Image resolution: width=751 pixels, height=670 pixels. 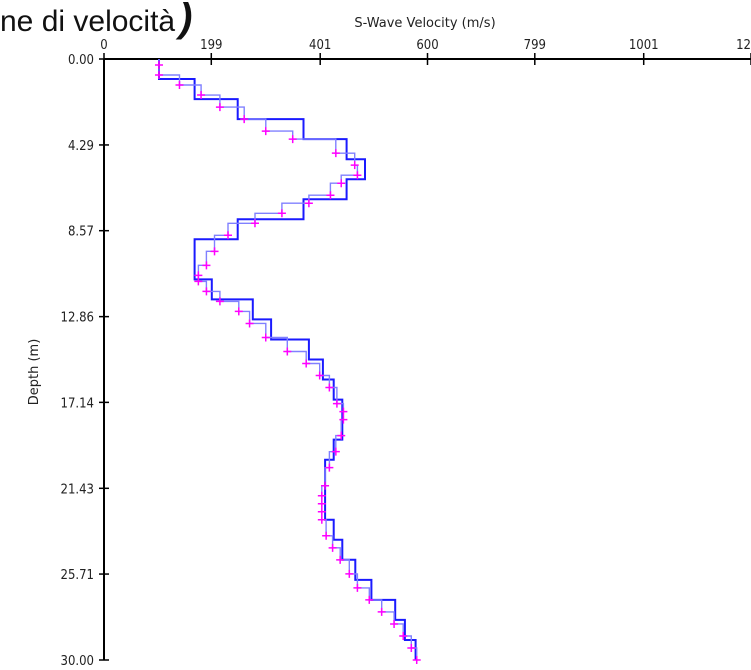 I want to click on x-axis-title: S-Wave Velocity (m/s), so click(x=424, y=23).